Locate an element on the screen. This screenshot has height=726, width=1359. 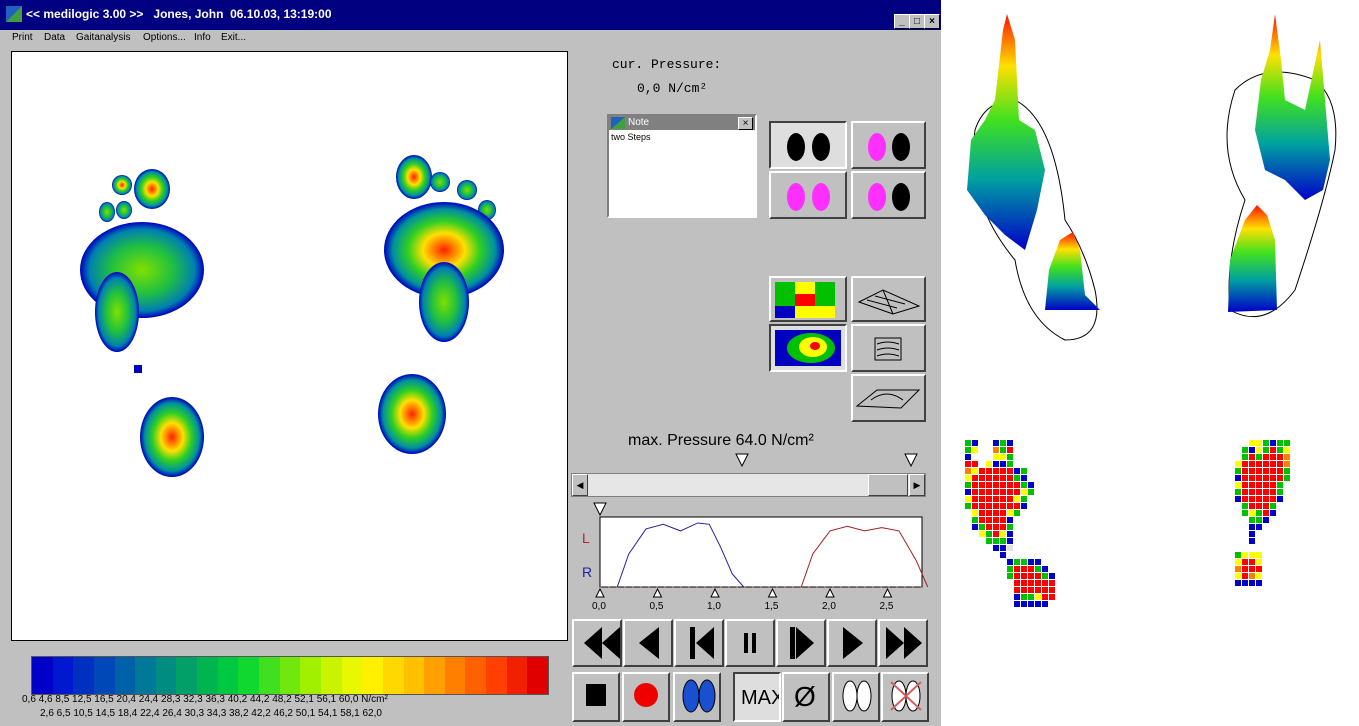
force-time-chart: L R 0,0 0,5 1,0 1,5 2,0 2,5 is located at coordinates (750, 557).